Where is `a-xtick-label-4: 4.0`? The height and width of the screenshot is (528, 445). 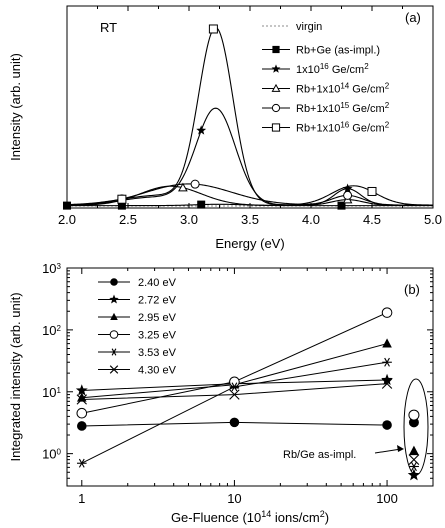
a-xtick-label-4: 4.0 is located at coordinates (311, 219).